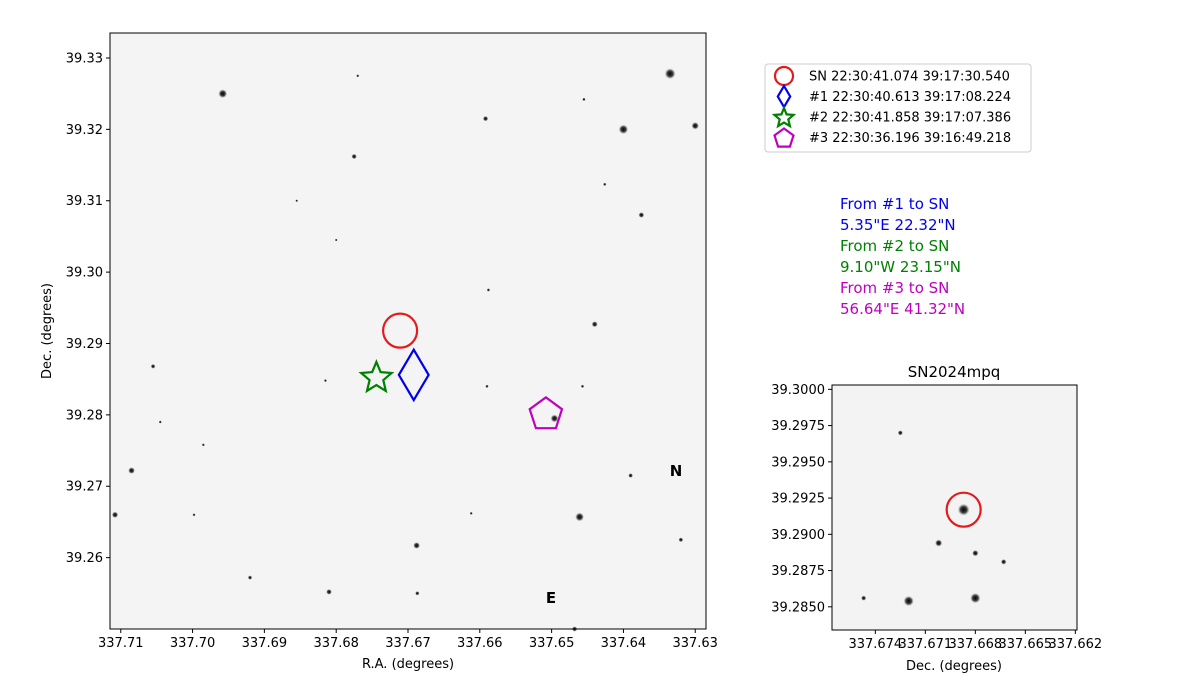 This screenshot has width=1200, height=700. I want to click on offset-2-header: From #2 to SN, so click(894, 246).